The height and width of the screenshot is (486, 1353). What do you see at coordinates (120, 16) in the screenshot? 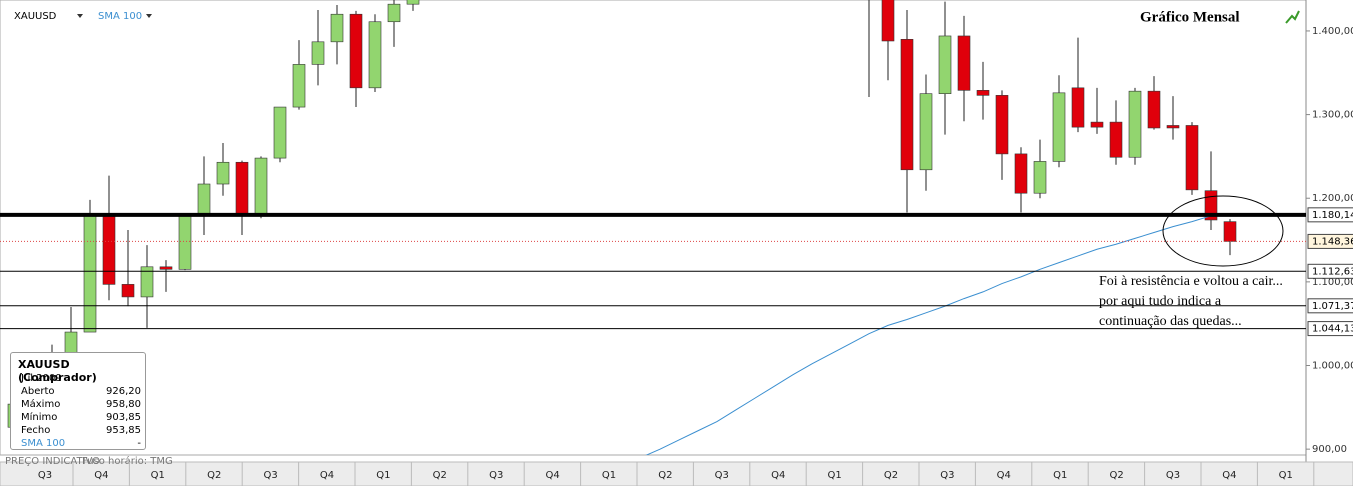
I see `indicator: SMA 100` at bounding box center [120, 16].